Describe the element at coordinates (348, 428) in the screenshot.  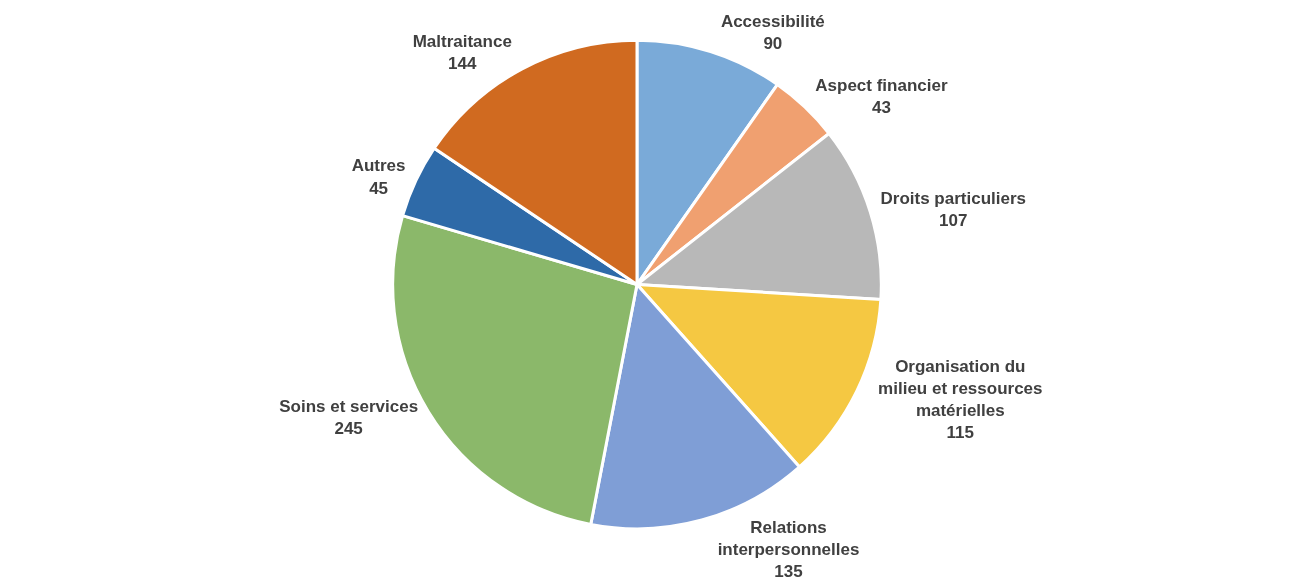
I see `data-label: 245` at that location.